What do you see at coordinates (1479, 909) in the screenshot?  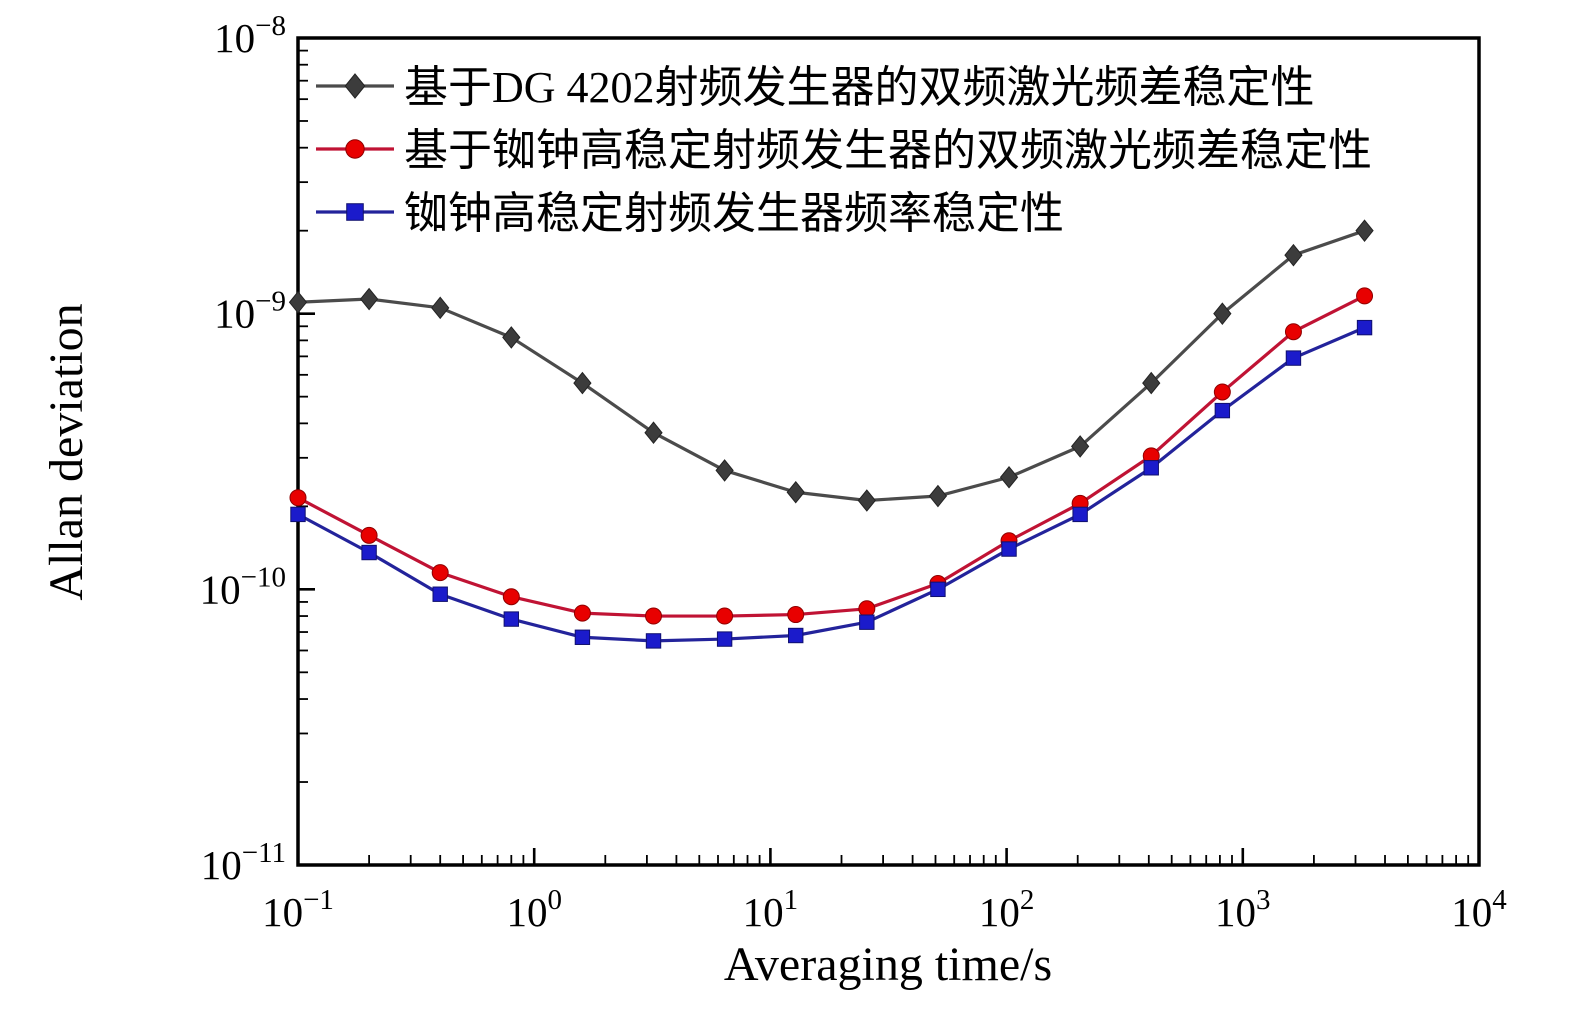 I see `x-tick-label: 10⁴` at bounding box center [1479, 909].